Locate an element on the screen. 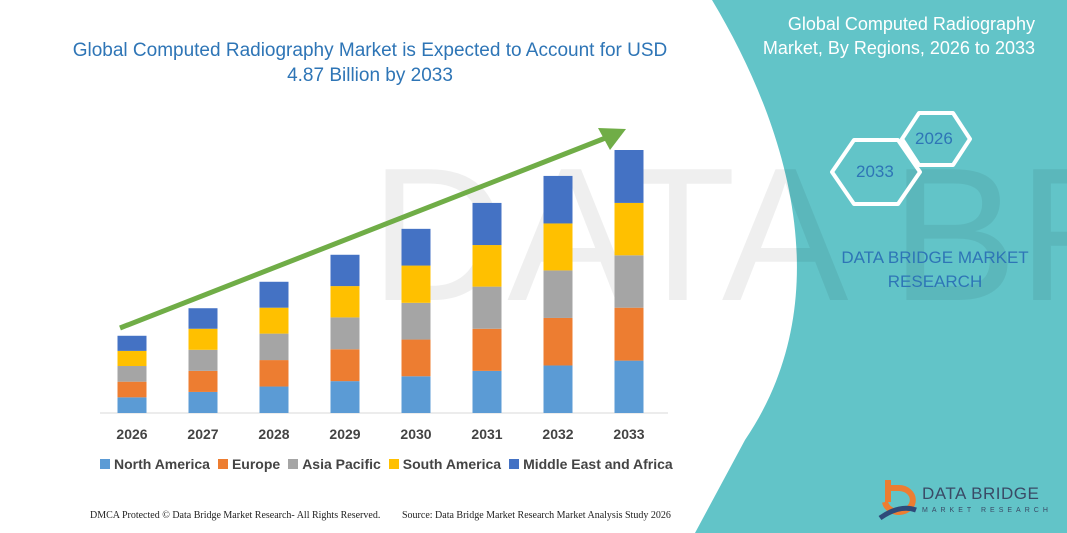 The image size is (1067, 533). hex-label-end: 2033 is located at coordinates (875, 171).